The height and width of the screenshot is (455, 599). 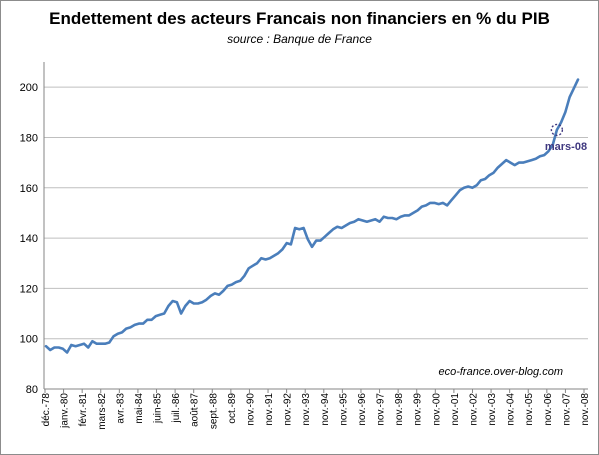 What do you see at coordinates (250, 409) in the screenshot?
I see `x-tick-label: nov.-90` at bounding box center [250, 409].